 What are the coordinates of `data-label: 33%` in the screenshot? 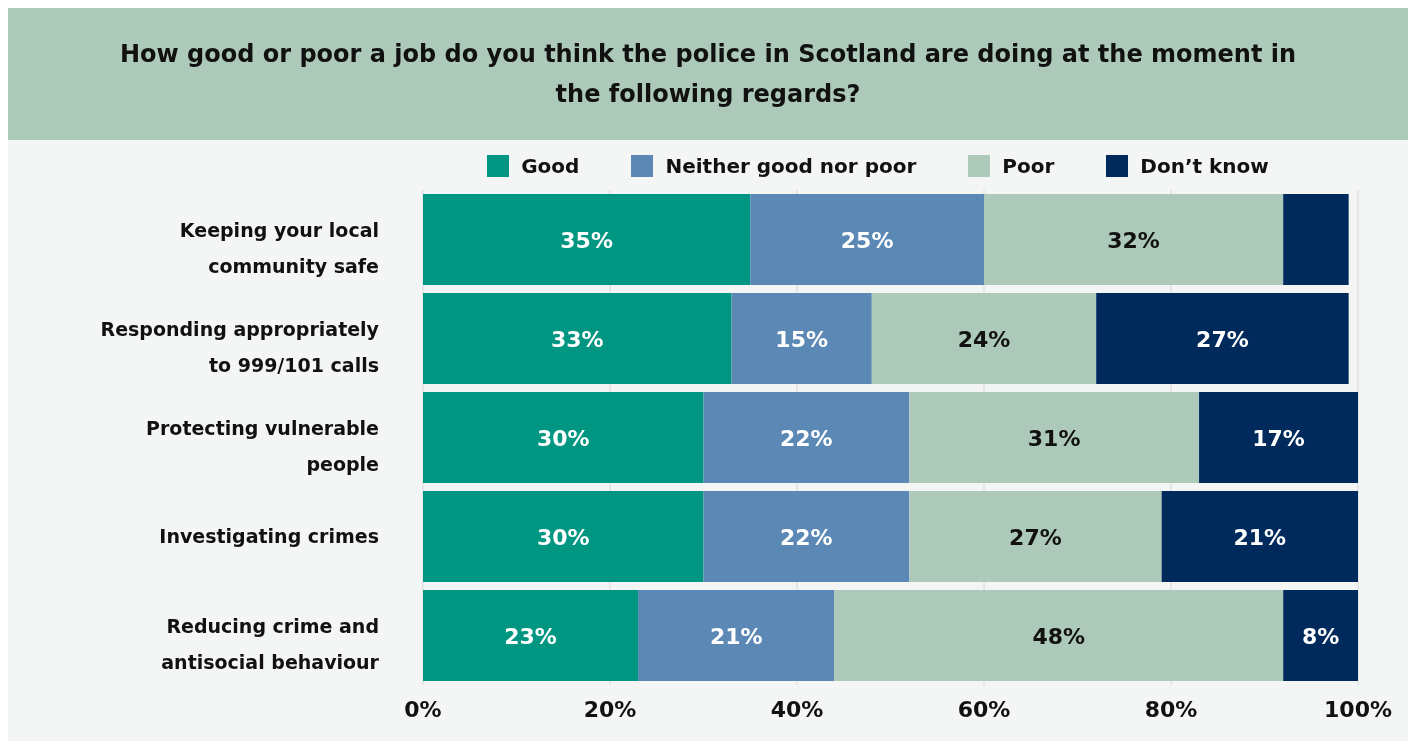 It's located at (577, 339).